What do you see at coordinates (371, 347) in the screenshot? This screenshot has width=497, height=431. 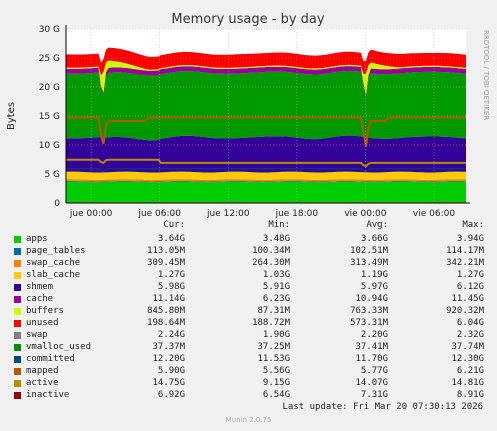 I see `legend-avg: 37.41M` at bounding box center [371, 347].